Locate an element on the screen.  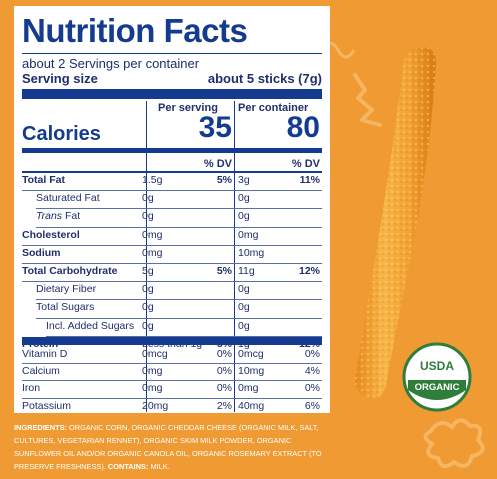
squiggle-decoration-icon is located at coordinates (367, 100).